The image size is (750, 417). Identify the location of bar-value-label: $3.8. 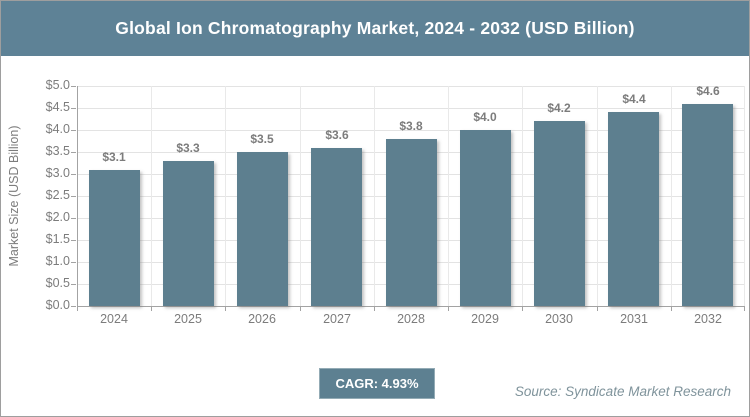
(411, 126).